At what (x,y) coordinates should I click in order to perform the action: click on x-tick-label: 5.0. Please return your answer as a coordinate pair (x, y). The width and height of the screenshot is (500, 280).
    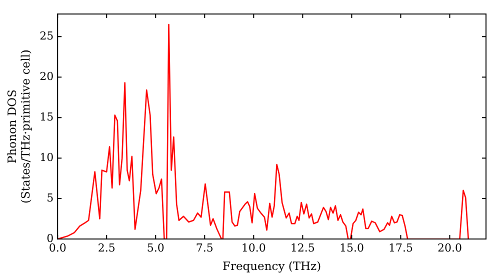
    Looking at the image, I should click on (155, 247).